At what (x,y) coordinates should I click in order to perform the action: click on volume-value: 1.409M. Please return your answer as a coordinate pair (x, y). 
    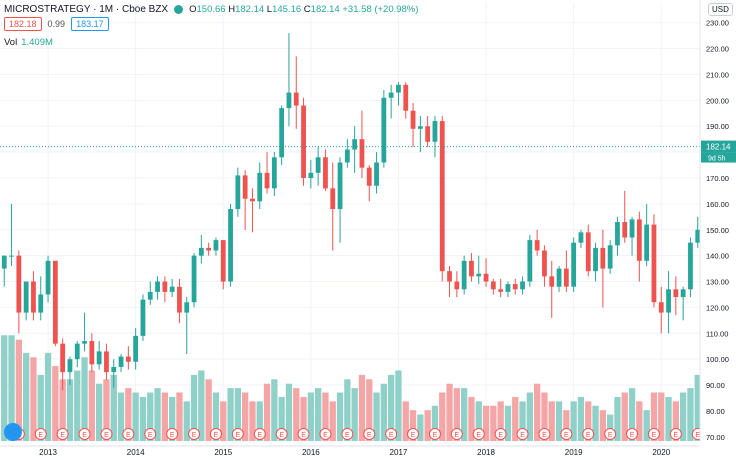
    Looking at the image, I should click on (37, 42).